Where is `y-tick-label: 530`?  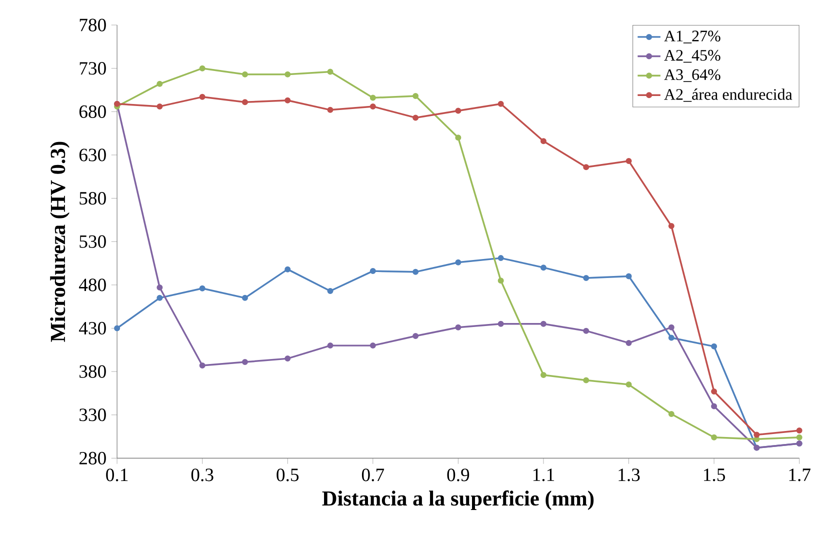 y-tick-label: 530 is located at coordinates (93, 241).